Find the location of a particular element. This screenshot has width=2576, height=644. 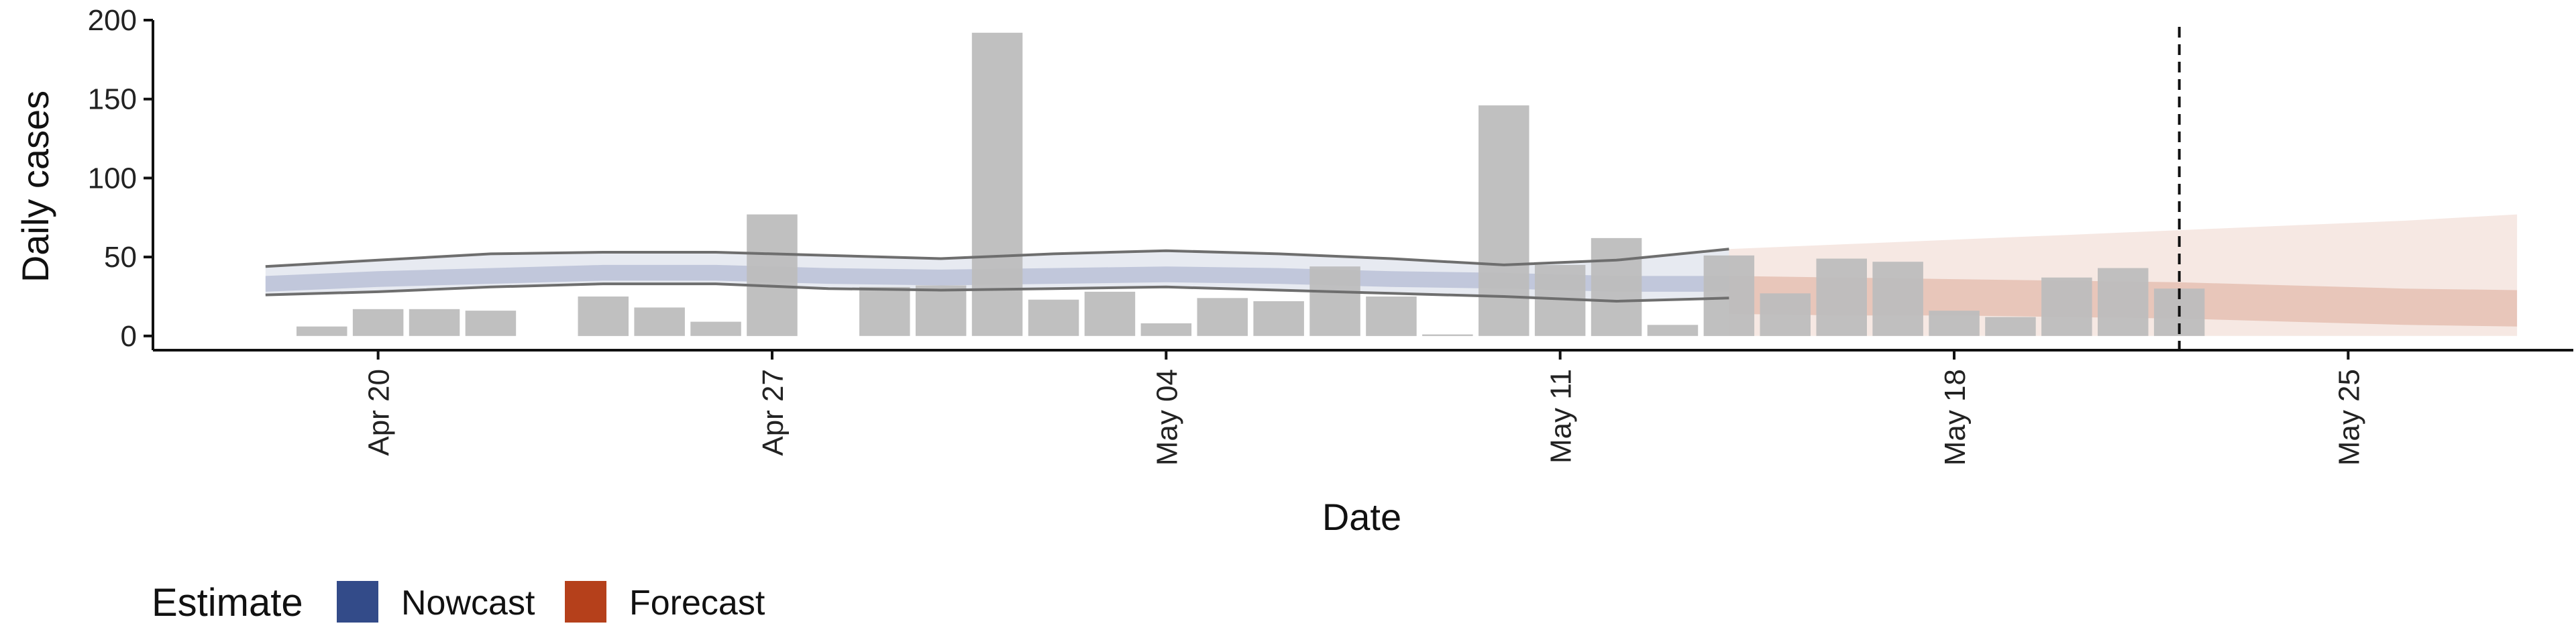

x-axis-ticks: Apr 20 Apr 27 May 04 May 11 May 18 May 25 is located at coordinates (1364, 408).